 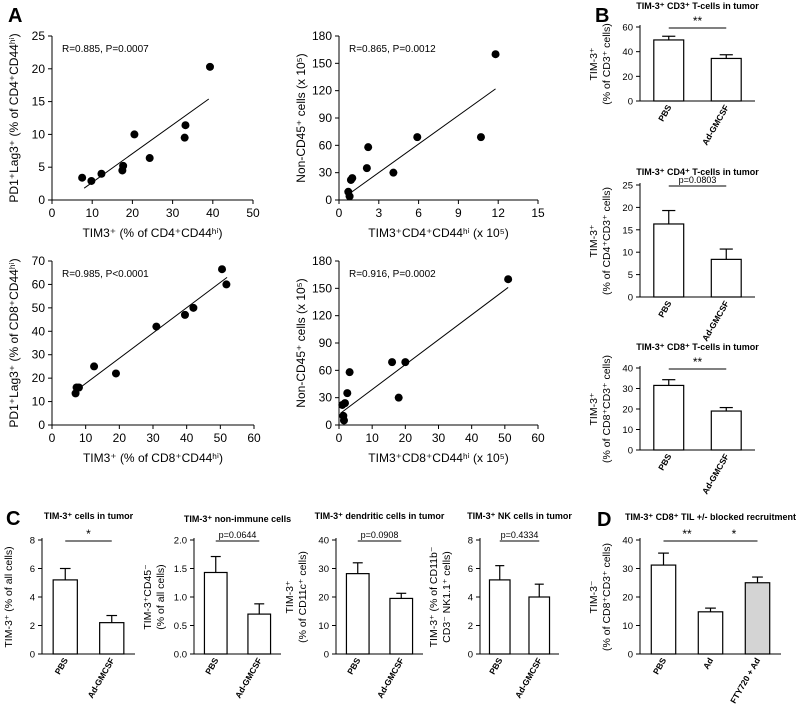 I want to click on panel-label-c: C, so click(x=13, y=519).